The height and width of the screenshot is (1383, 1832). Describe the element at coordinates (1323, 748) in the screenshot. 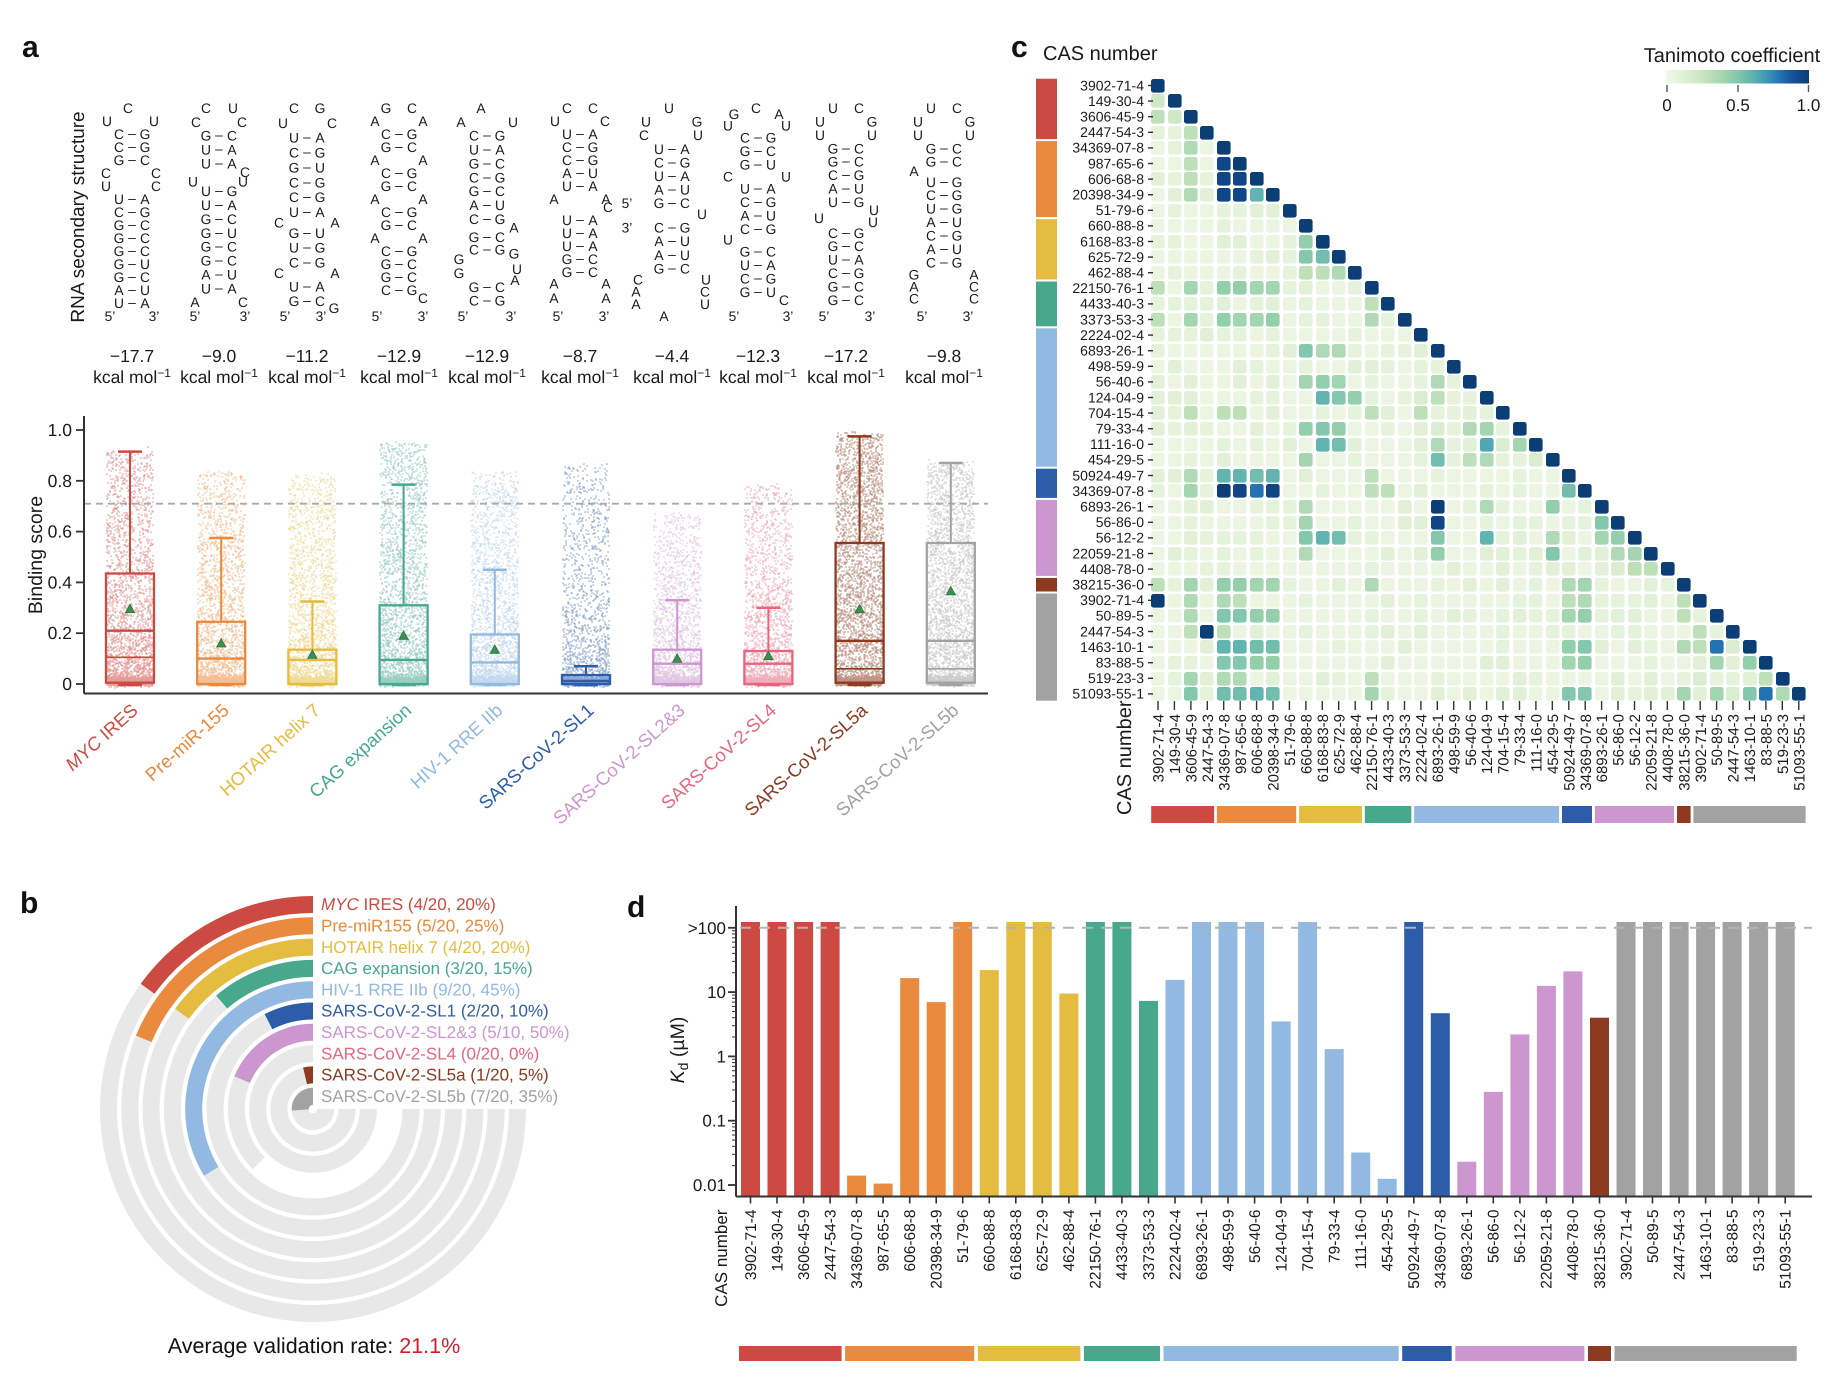

I see `svg-text: 6168-83-8` at that location.